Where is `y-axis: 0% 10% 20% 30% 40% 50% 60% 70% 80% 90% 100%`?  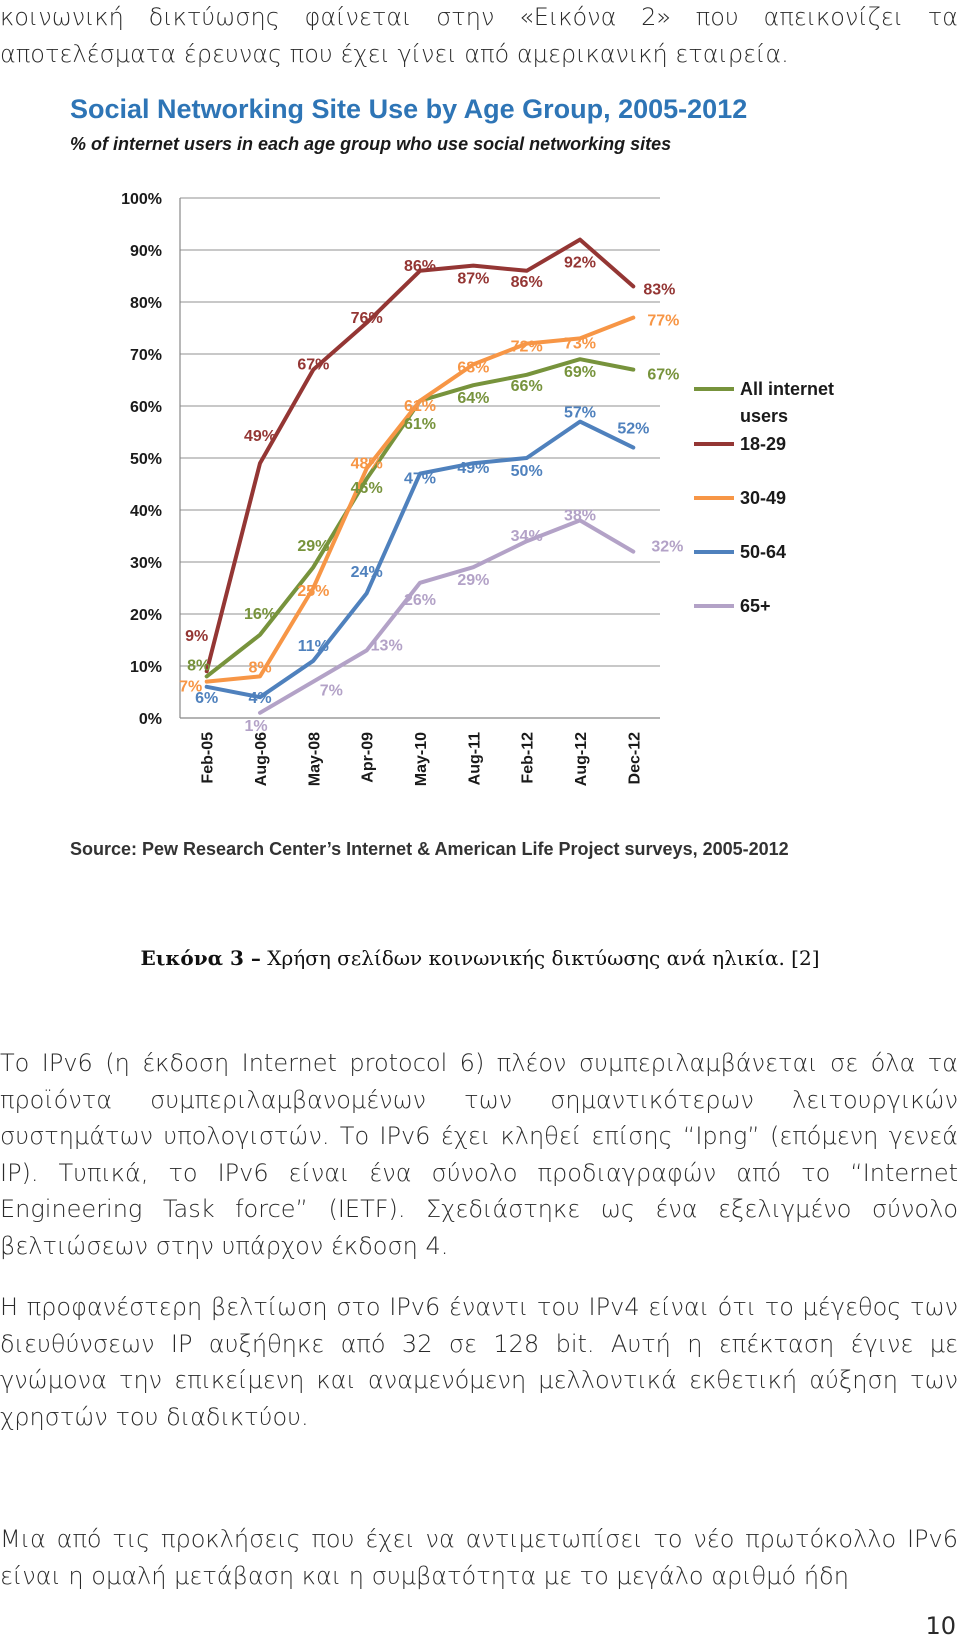
y-axis: 0% 10% 20% 30% 40% 50% 60% 70% 80% 90% 100% is located at coordinates (151, 459).